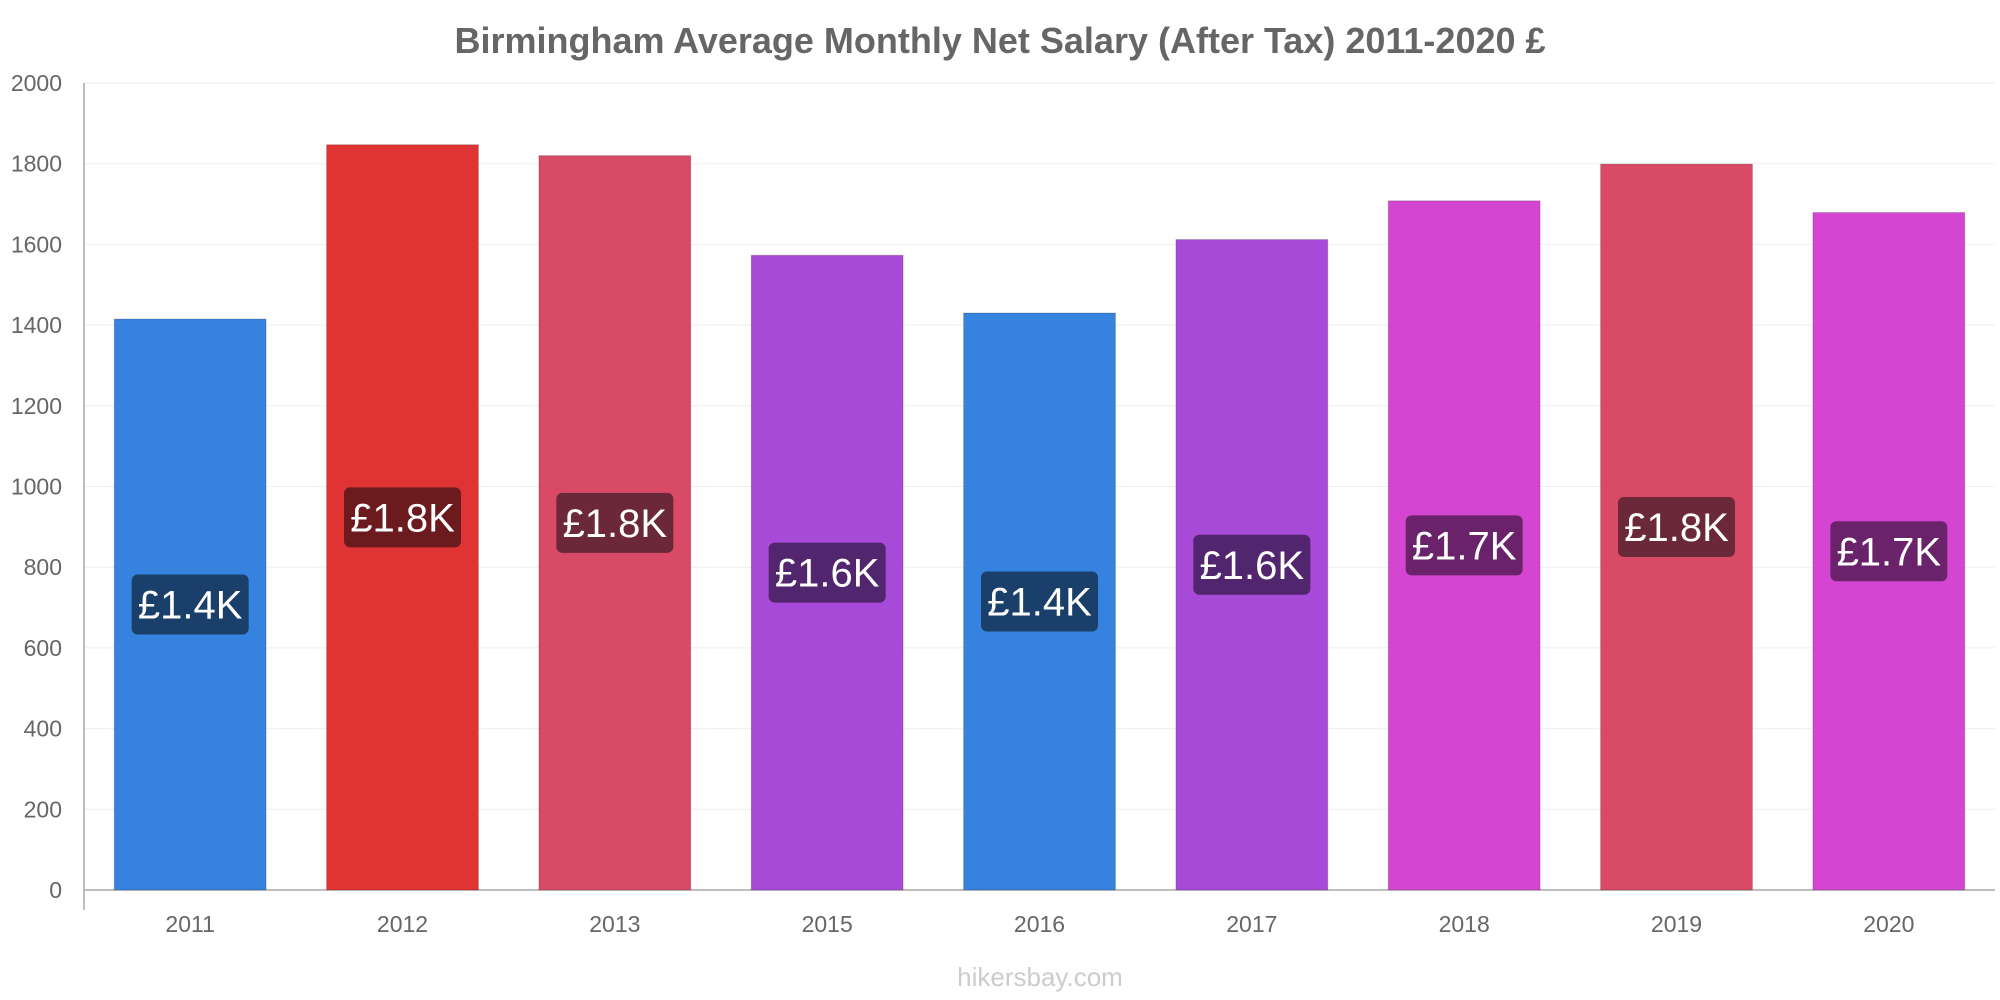 The width and height of the screenshot is (2000, 1000). I want to click on x-tick-label: 2012, so click(402, 924).